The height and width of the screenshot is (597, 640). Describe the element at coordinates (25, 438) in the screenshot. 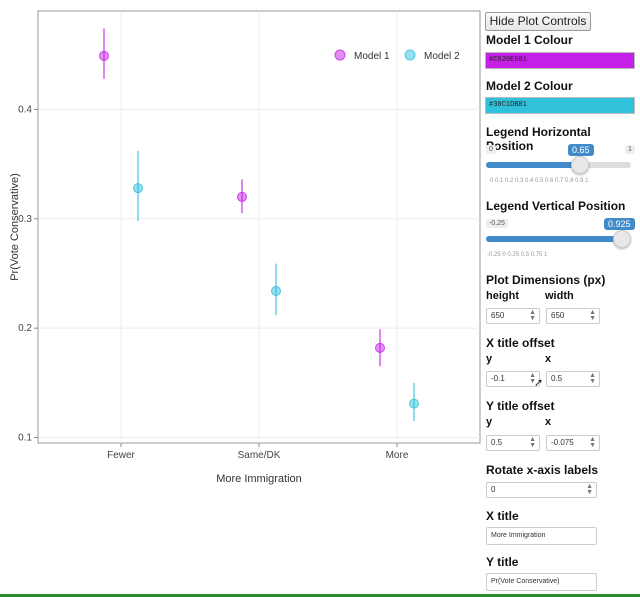

I see `y-tick-label: 0.1` at that location.